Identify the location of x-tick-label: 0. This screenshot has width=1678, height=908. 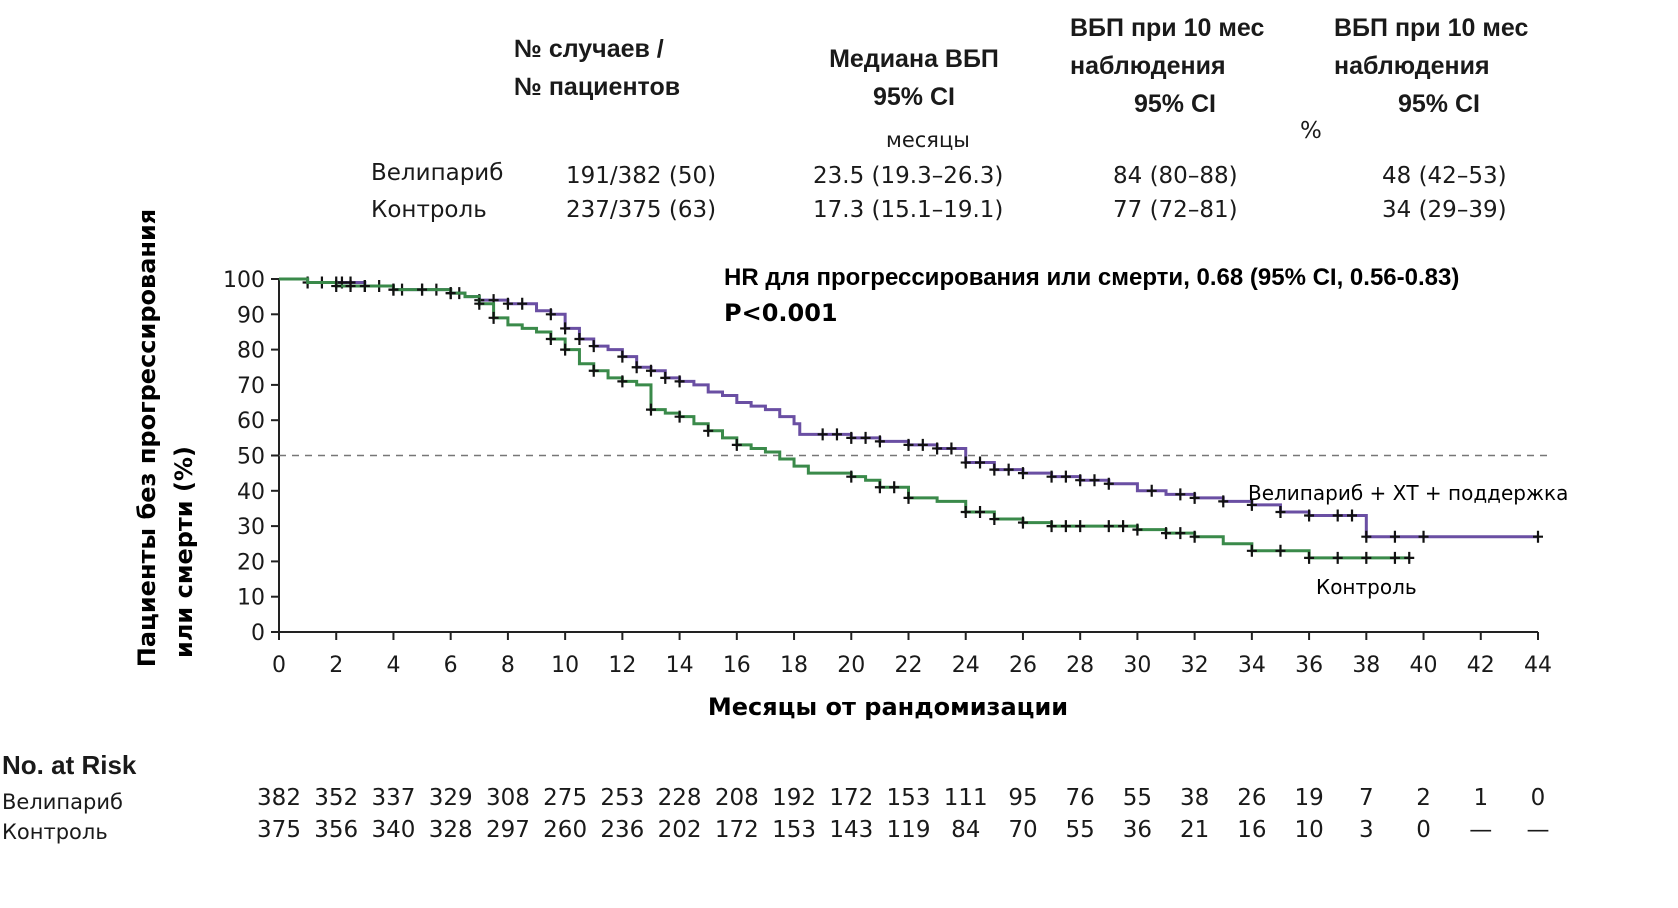
(279, 665).